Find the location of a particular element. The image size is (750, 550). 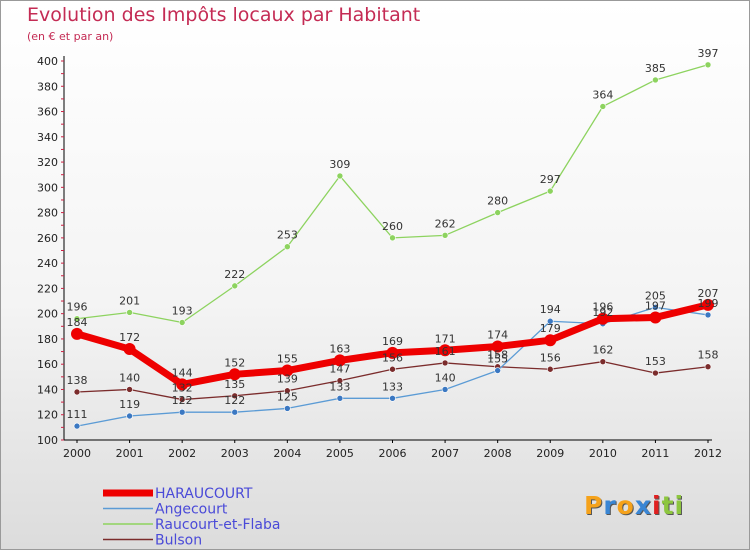

y-tick-label: 300 is located at coordinates (47, 187).